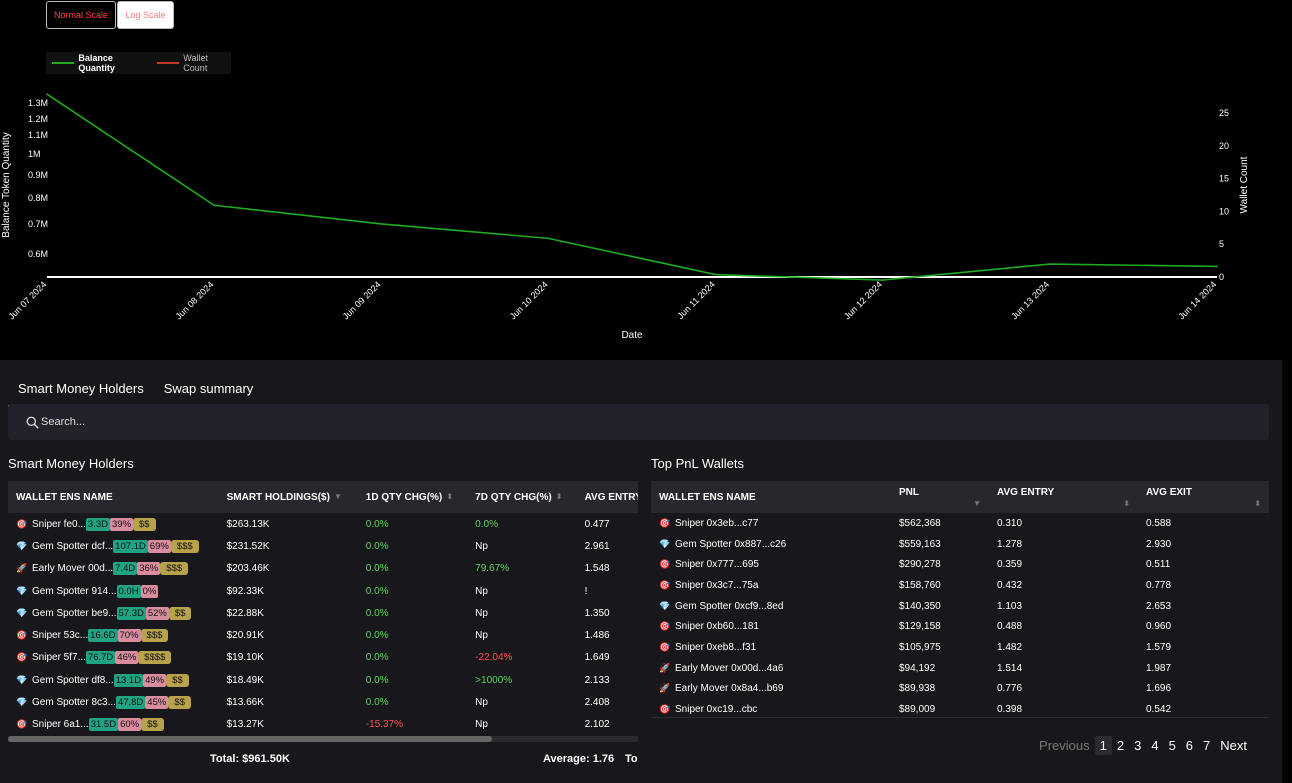 The height and width of the screenshot is (783, 1292). What do you see at coordinates (1172, 745) in the screenshot?
I see `page-button: 5` at bounding box center [1172, 745].